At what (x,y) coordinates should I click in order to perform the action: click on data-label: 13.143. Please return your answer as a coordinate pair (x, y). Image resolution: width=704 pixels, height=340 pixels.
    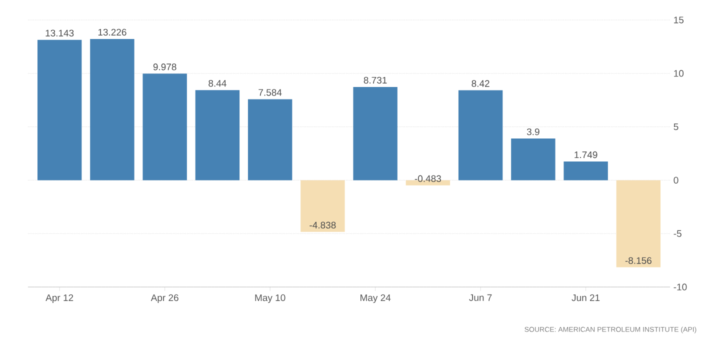
    Looking at the image, I should click on (60, 33).